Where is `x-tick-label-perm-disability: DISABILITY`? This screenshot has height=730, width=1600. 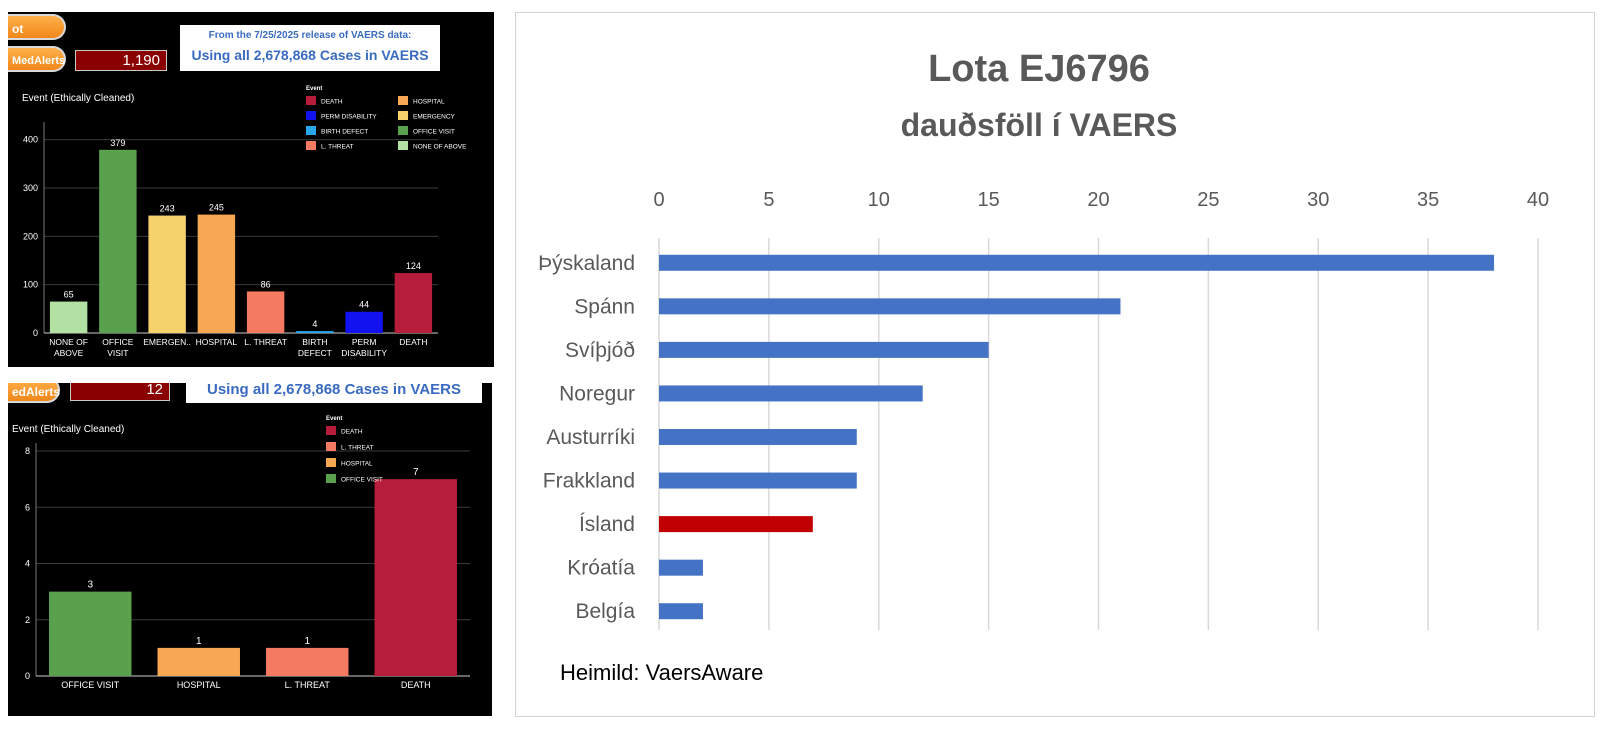 x-tick-label-perm-disability: DISABILITY is located at coordinates (364, 353).